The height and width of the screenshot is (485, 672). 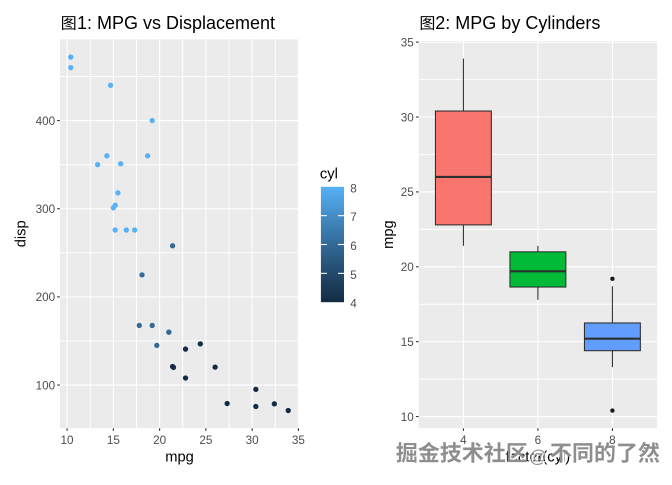 What do you see at coordinates (46, 297) in the screenshot?
I see `svg-text: 200` at bounding box center [46, 297].